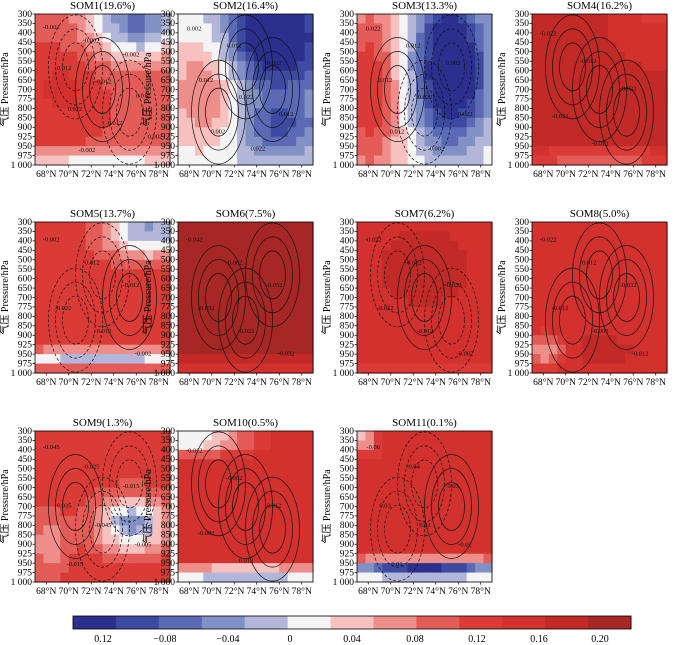  What do you see at coordinates (522, 24) in the screenshot?
I see `y-tick-label: 350` at bounding box center [522, 24].